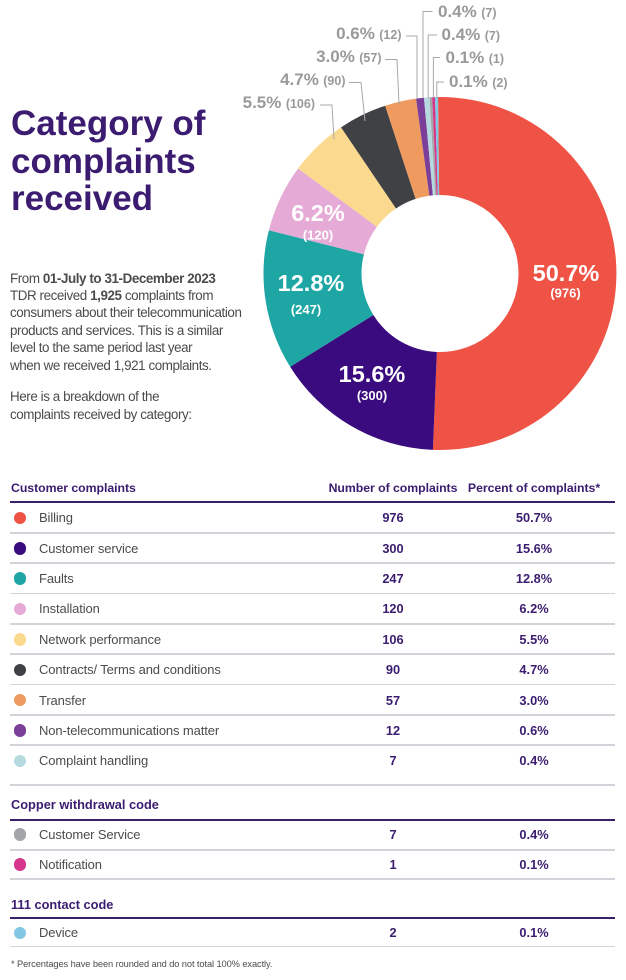  Describe the element at coordinates (372, 395) in the screenshot. I see `svg-text: (300)` at that location.